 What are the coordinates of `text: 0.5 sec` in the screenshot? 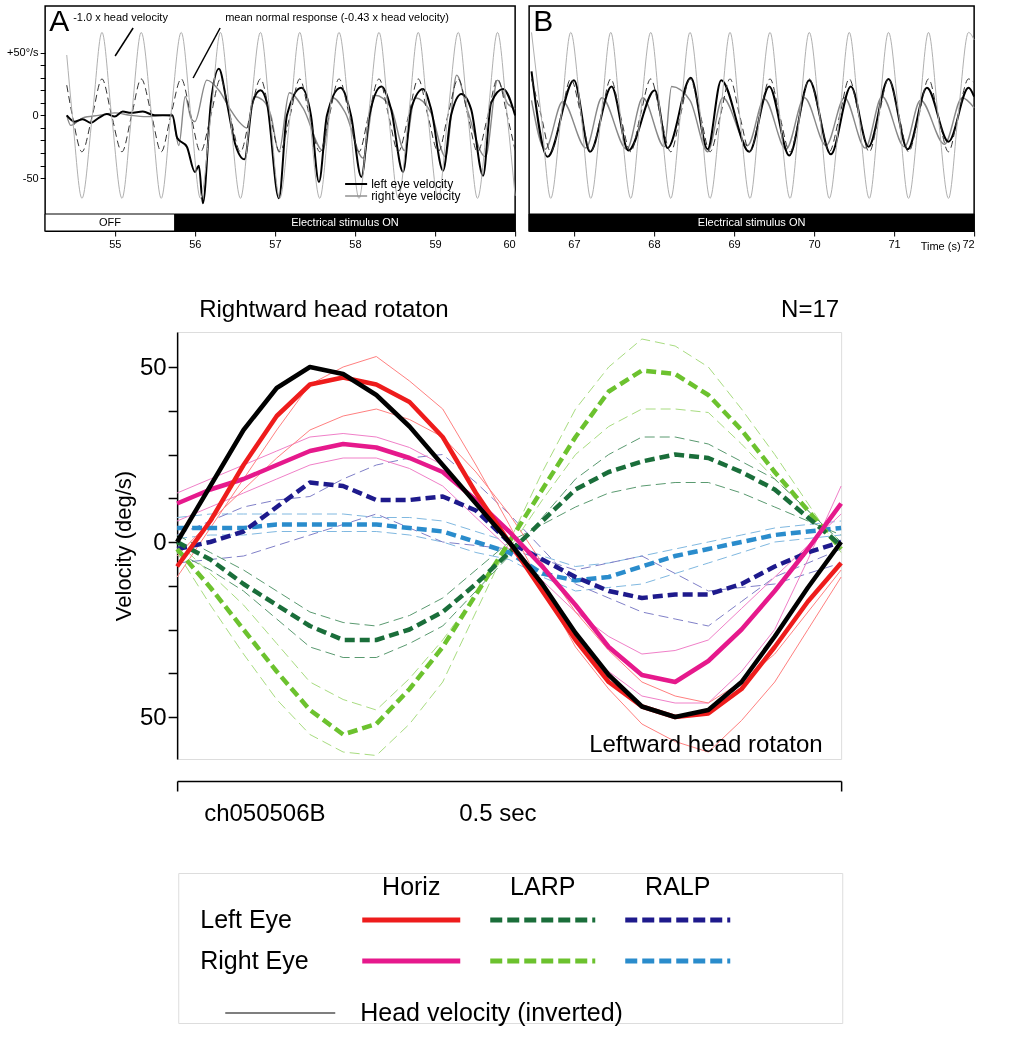 It's located at (498, 812).